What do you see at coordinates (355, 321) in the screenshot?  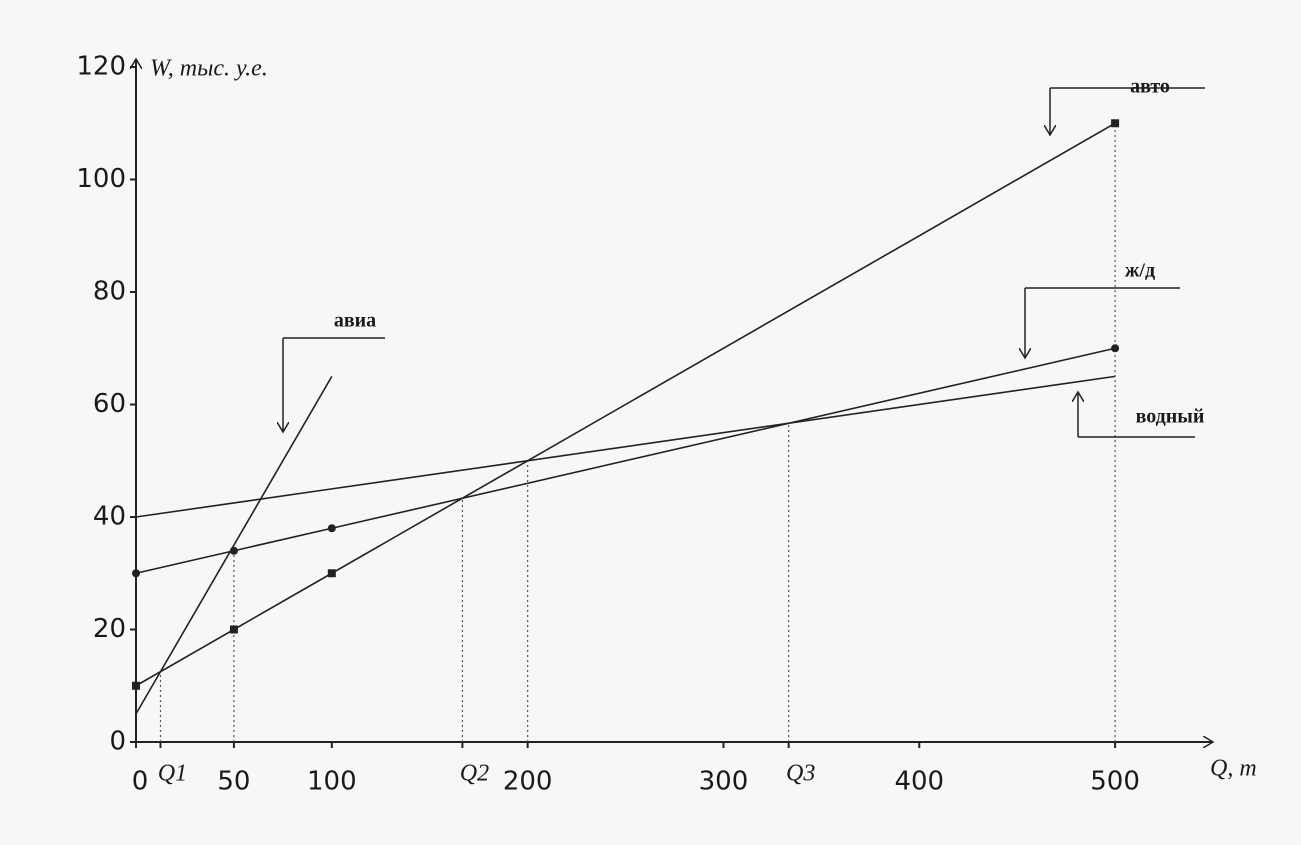 I see `series-label: авиа` at bounding box center [355, 321].